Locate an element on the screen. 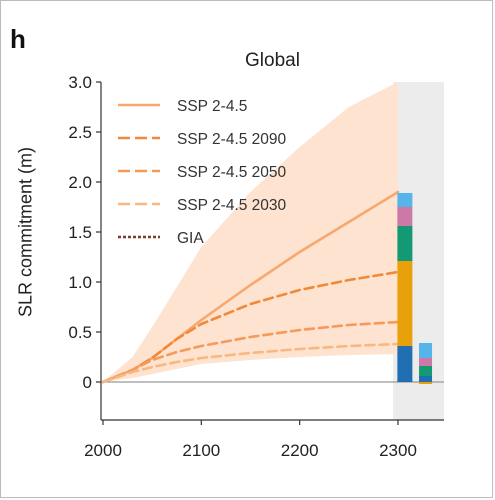 Image resolution: width=495 pixels, height=500 pixels. legend-label-2: SSP 2-4.5 2050 is located at coordinates (232, 172).